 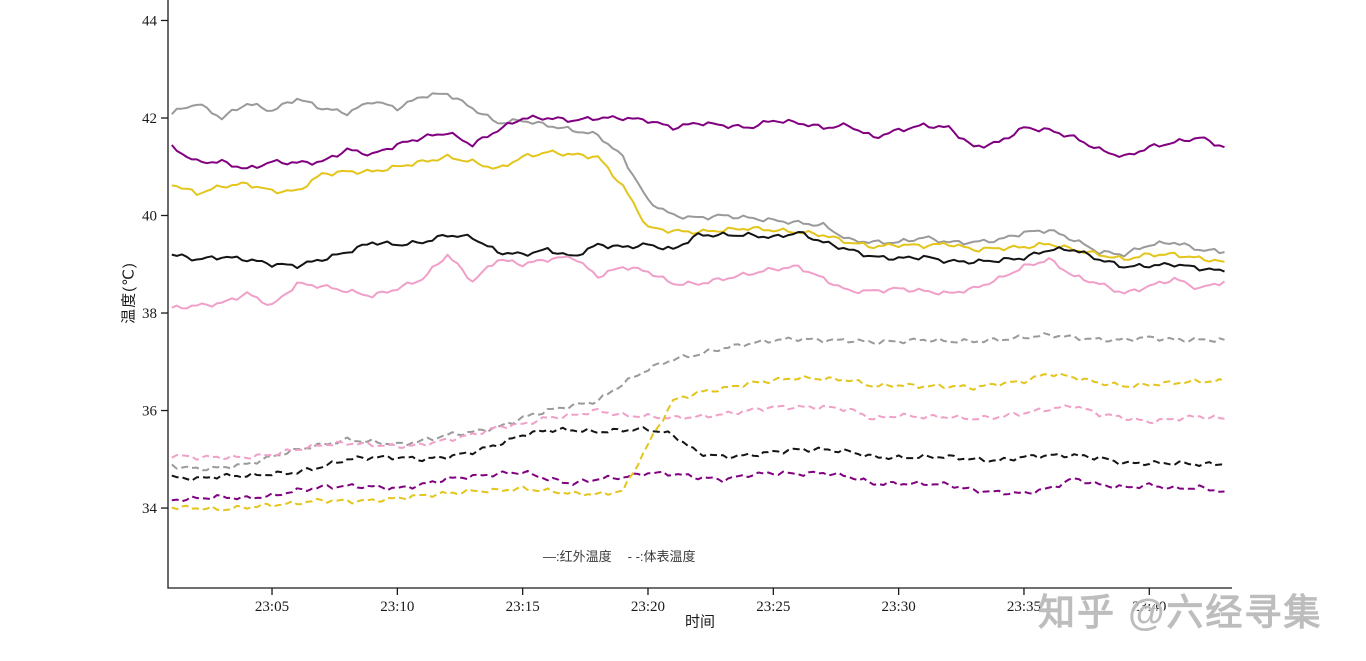 I want to click on line-infrared-yellow, so click(x=698, y=206).